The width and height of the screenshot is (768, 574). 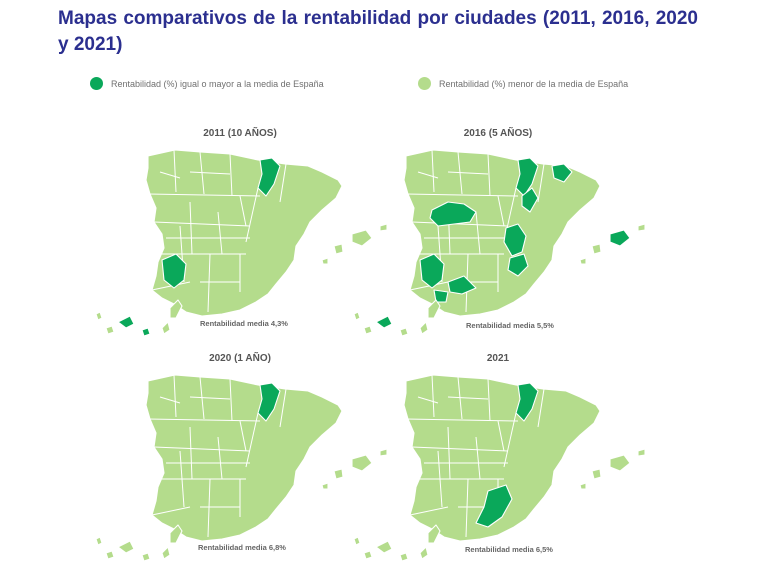 What do you see at coordinates (498, 133) in the screenshot?
I see `map-title: 2016 (5 AÑOS)` at bounding box center [498, 133].